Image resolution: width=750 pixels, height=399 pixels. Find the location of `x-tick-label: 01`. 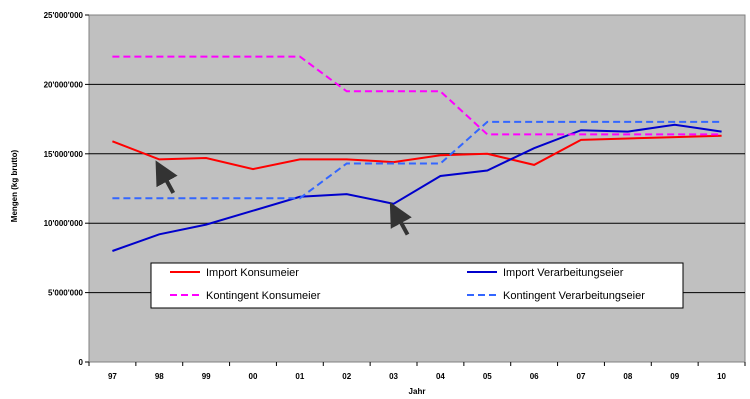

x-tick-label: 01 is located at coordinates (299, 376).